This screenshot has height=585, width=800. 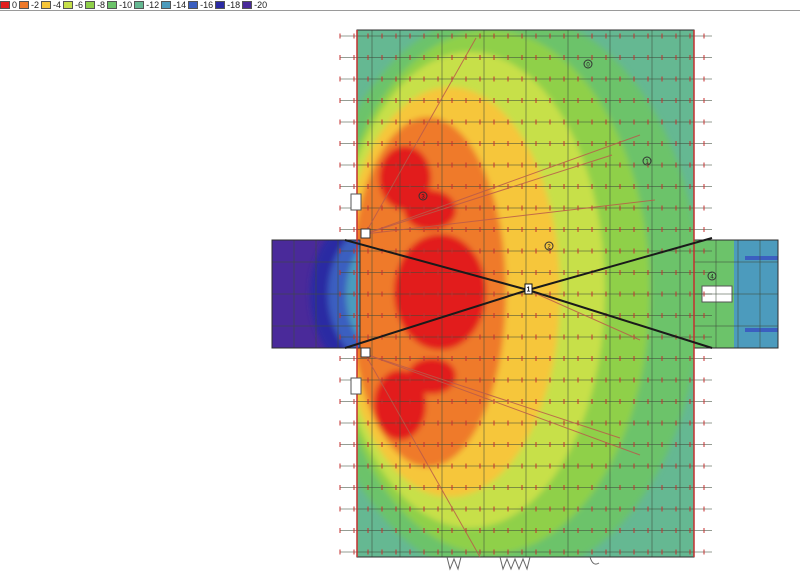 I want to click on marker-label: 4, so click(x=712, y=278).